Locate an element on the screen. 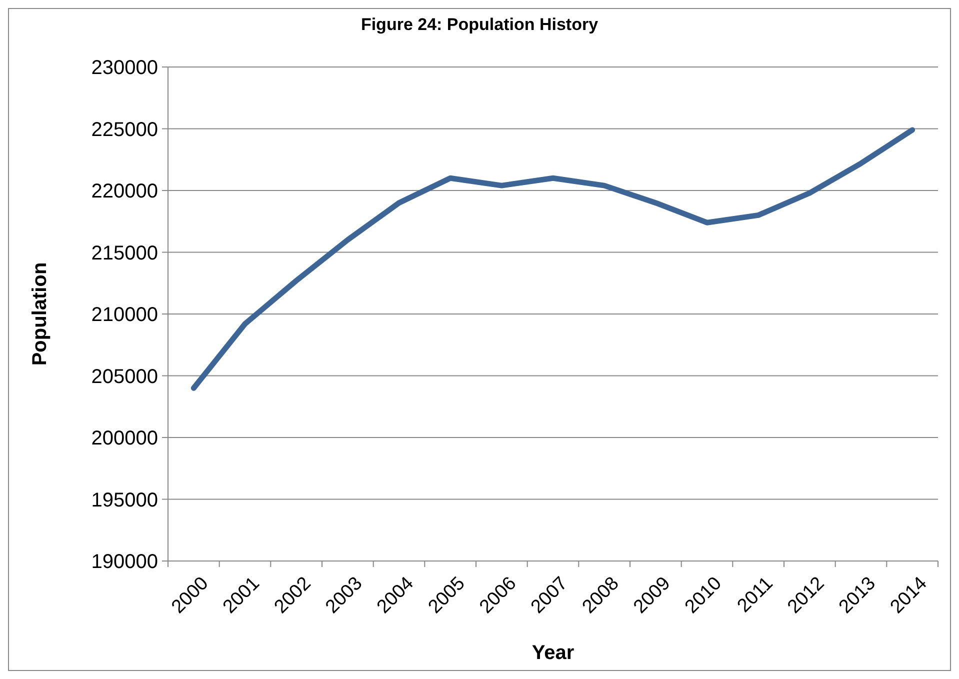 The width and height of the screenshot is (959, 679). y-tick-label: 205000 is located at coordinates (124, 377).